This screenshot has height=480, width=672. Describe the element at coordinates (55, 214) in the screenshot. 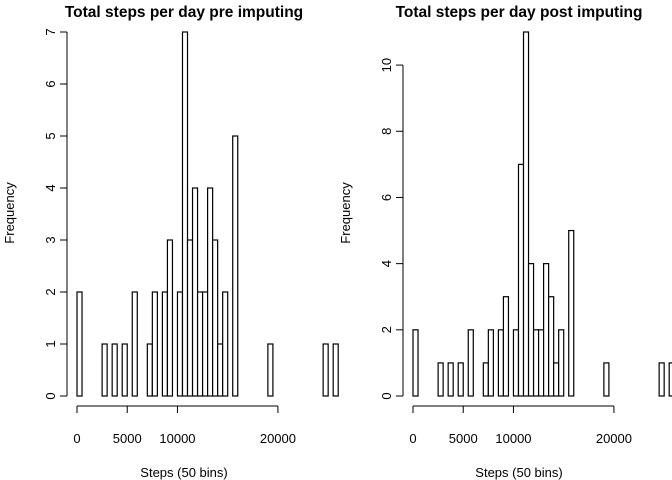

I see `y-axis: 0 1 2 3 4 5 6 7` at that location.